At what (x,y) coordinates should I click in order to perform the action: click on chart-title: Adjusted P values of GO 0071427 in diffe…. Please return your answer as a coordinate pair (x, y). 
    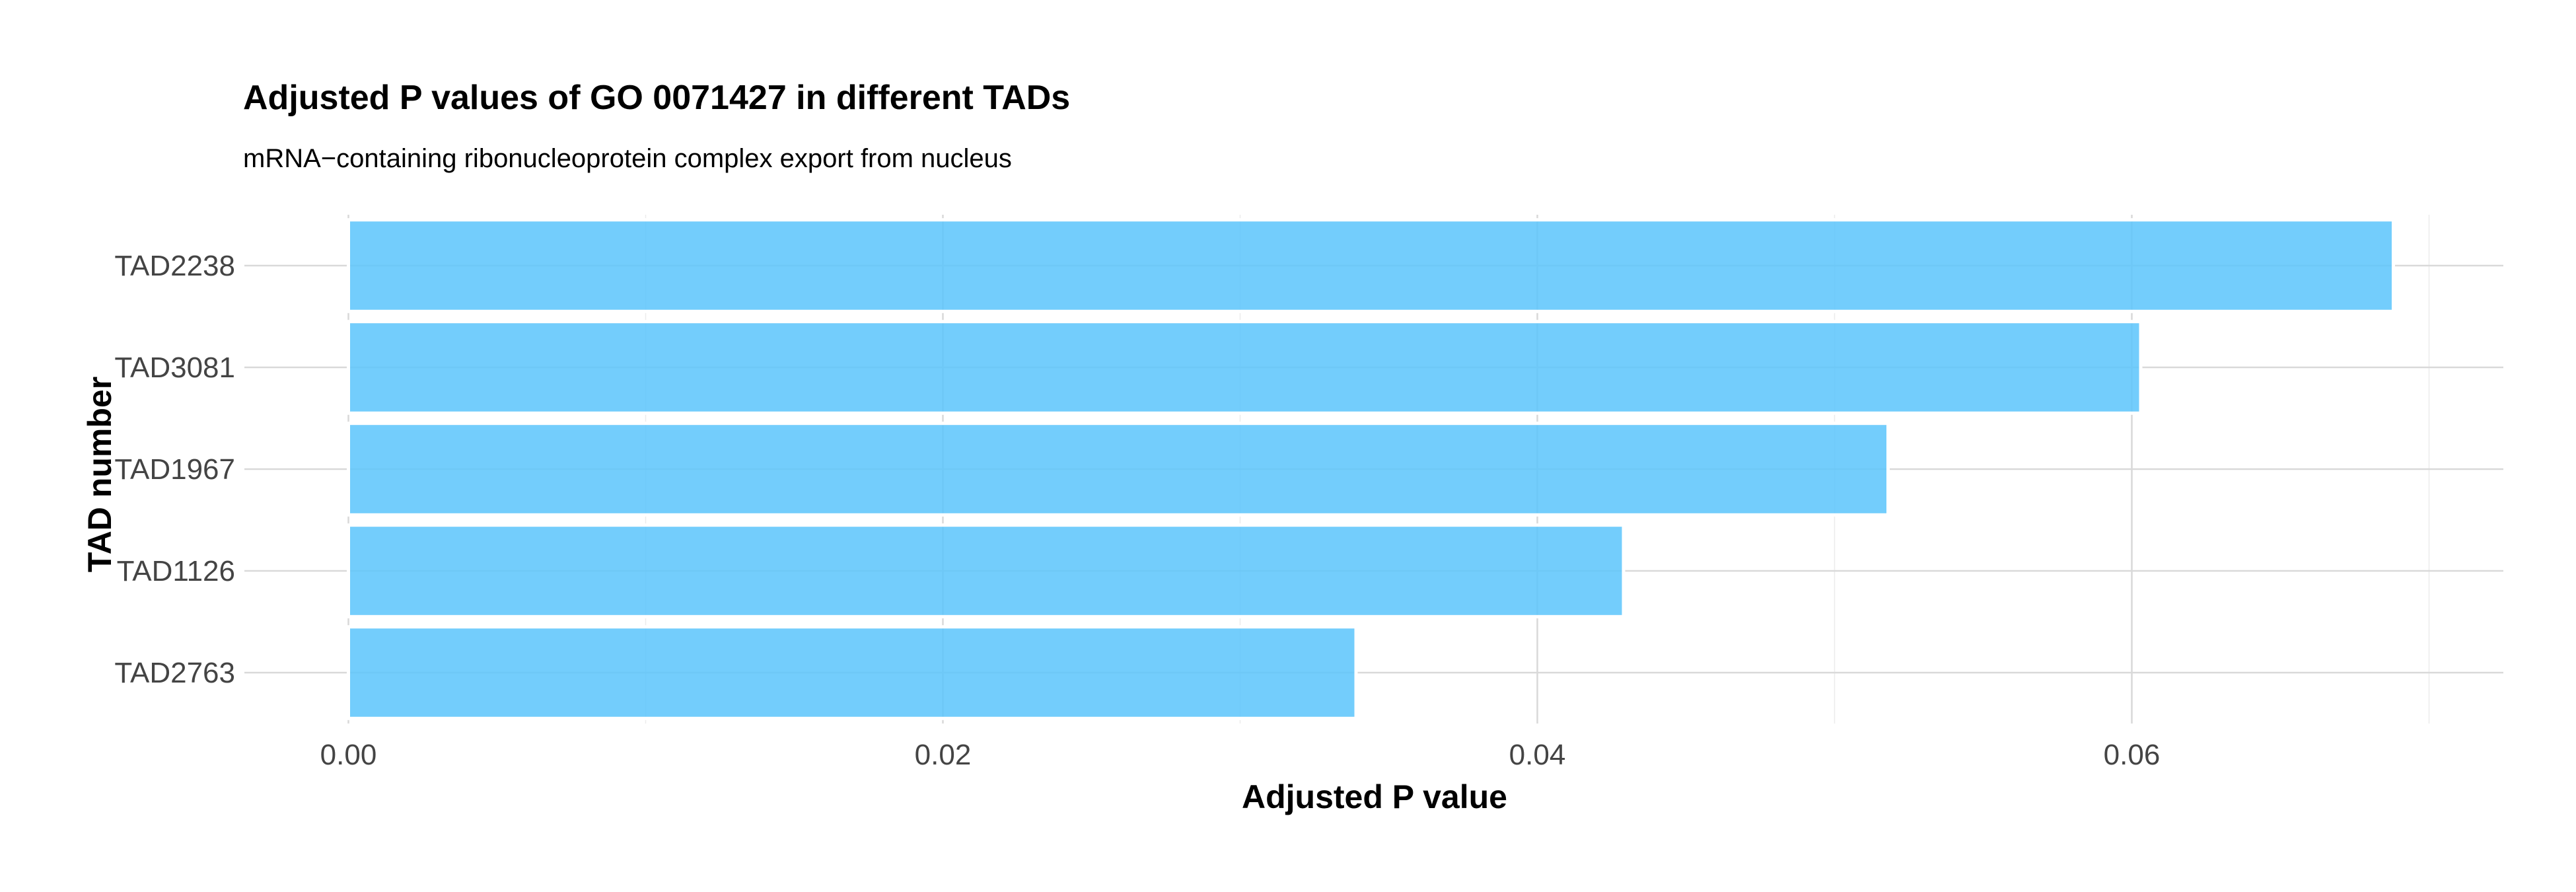
    Looking at the image, I should click on (657, 98).